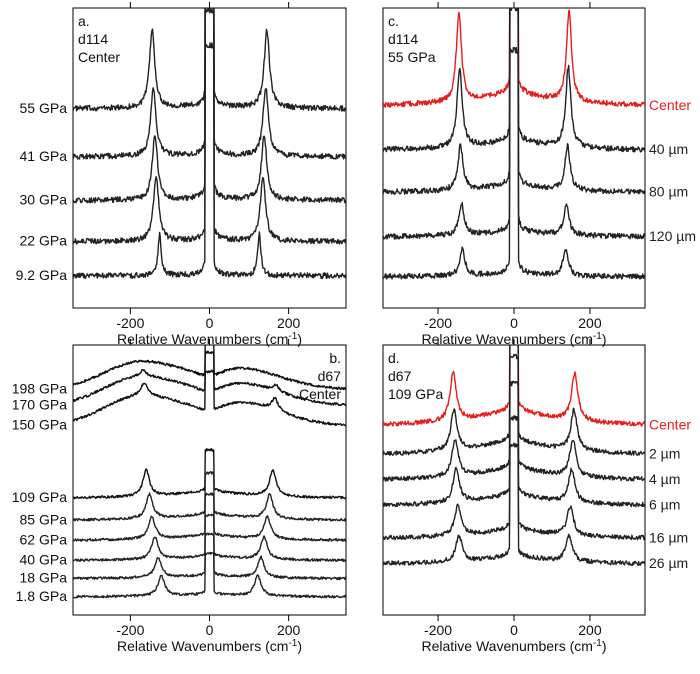 The width and height of the screenshot is (700, 674). Describe the element at coordinates (668, 191) in the screenshot. I see `series-label: 80 µm` at that location.